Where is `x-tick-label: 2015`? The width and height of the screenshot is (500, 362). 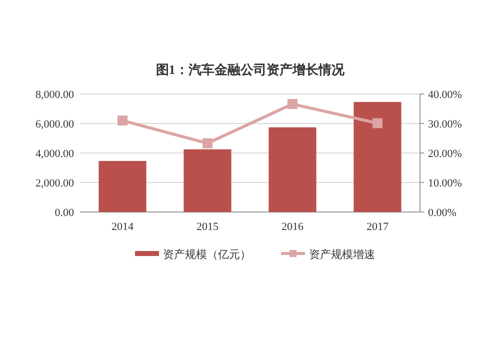
x-tick-label: 2015 is located at coordinates (207, 227).